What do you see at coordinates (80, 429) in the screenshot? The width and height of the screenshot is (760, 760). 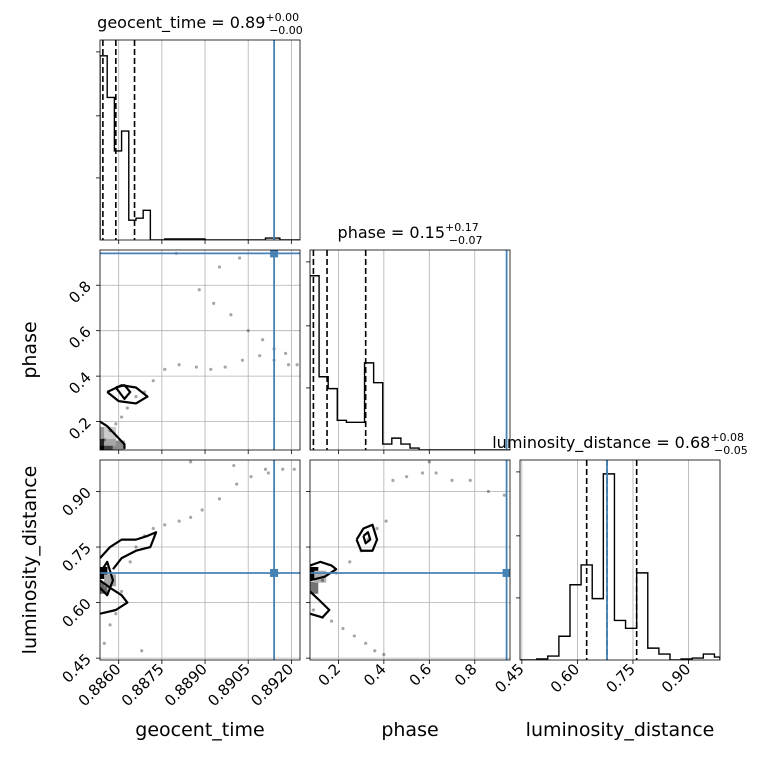 I see `y-tick-label: 0.2` at bounding box center [80, 429].